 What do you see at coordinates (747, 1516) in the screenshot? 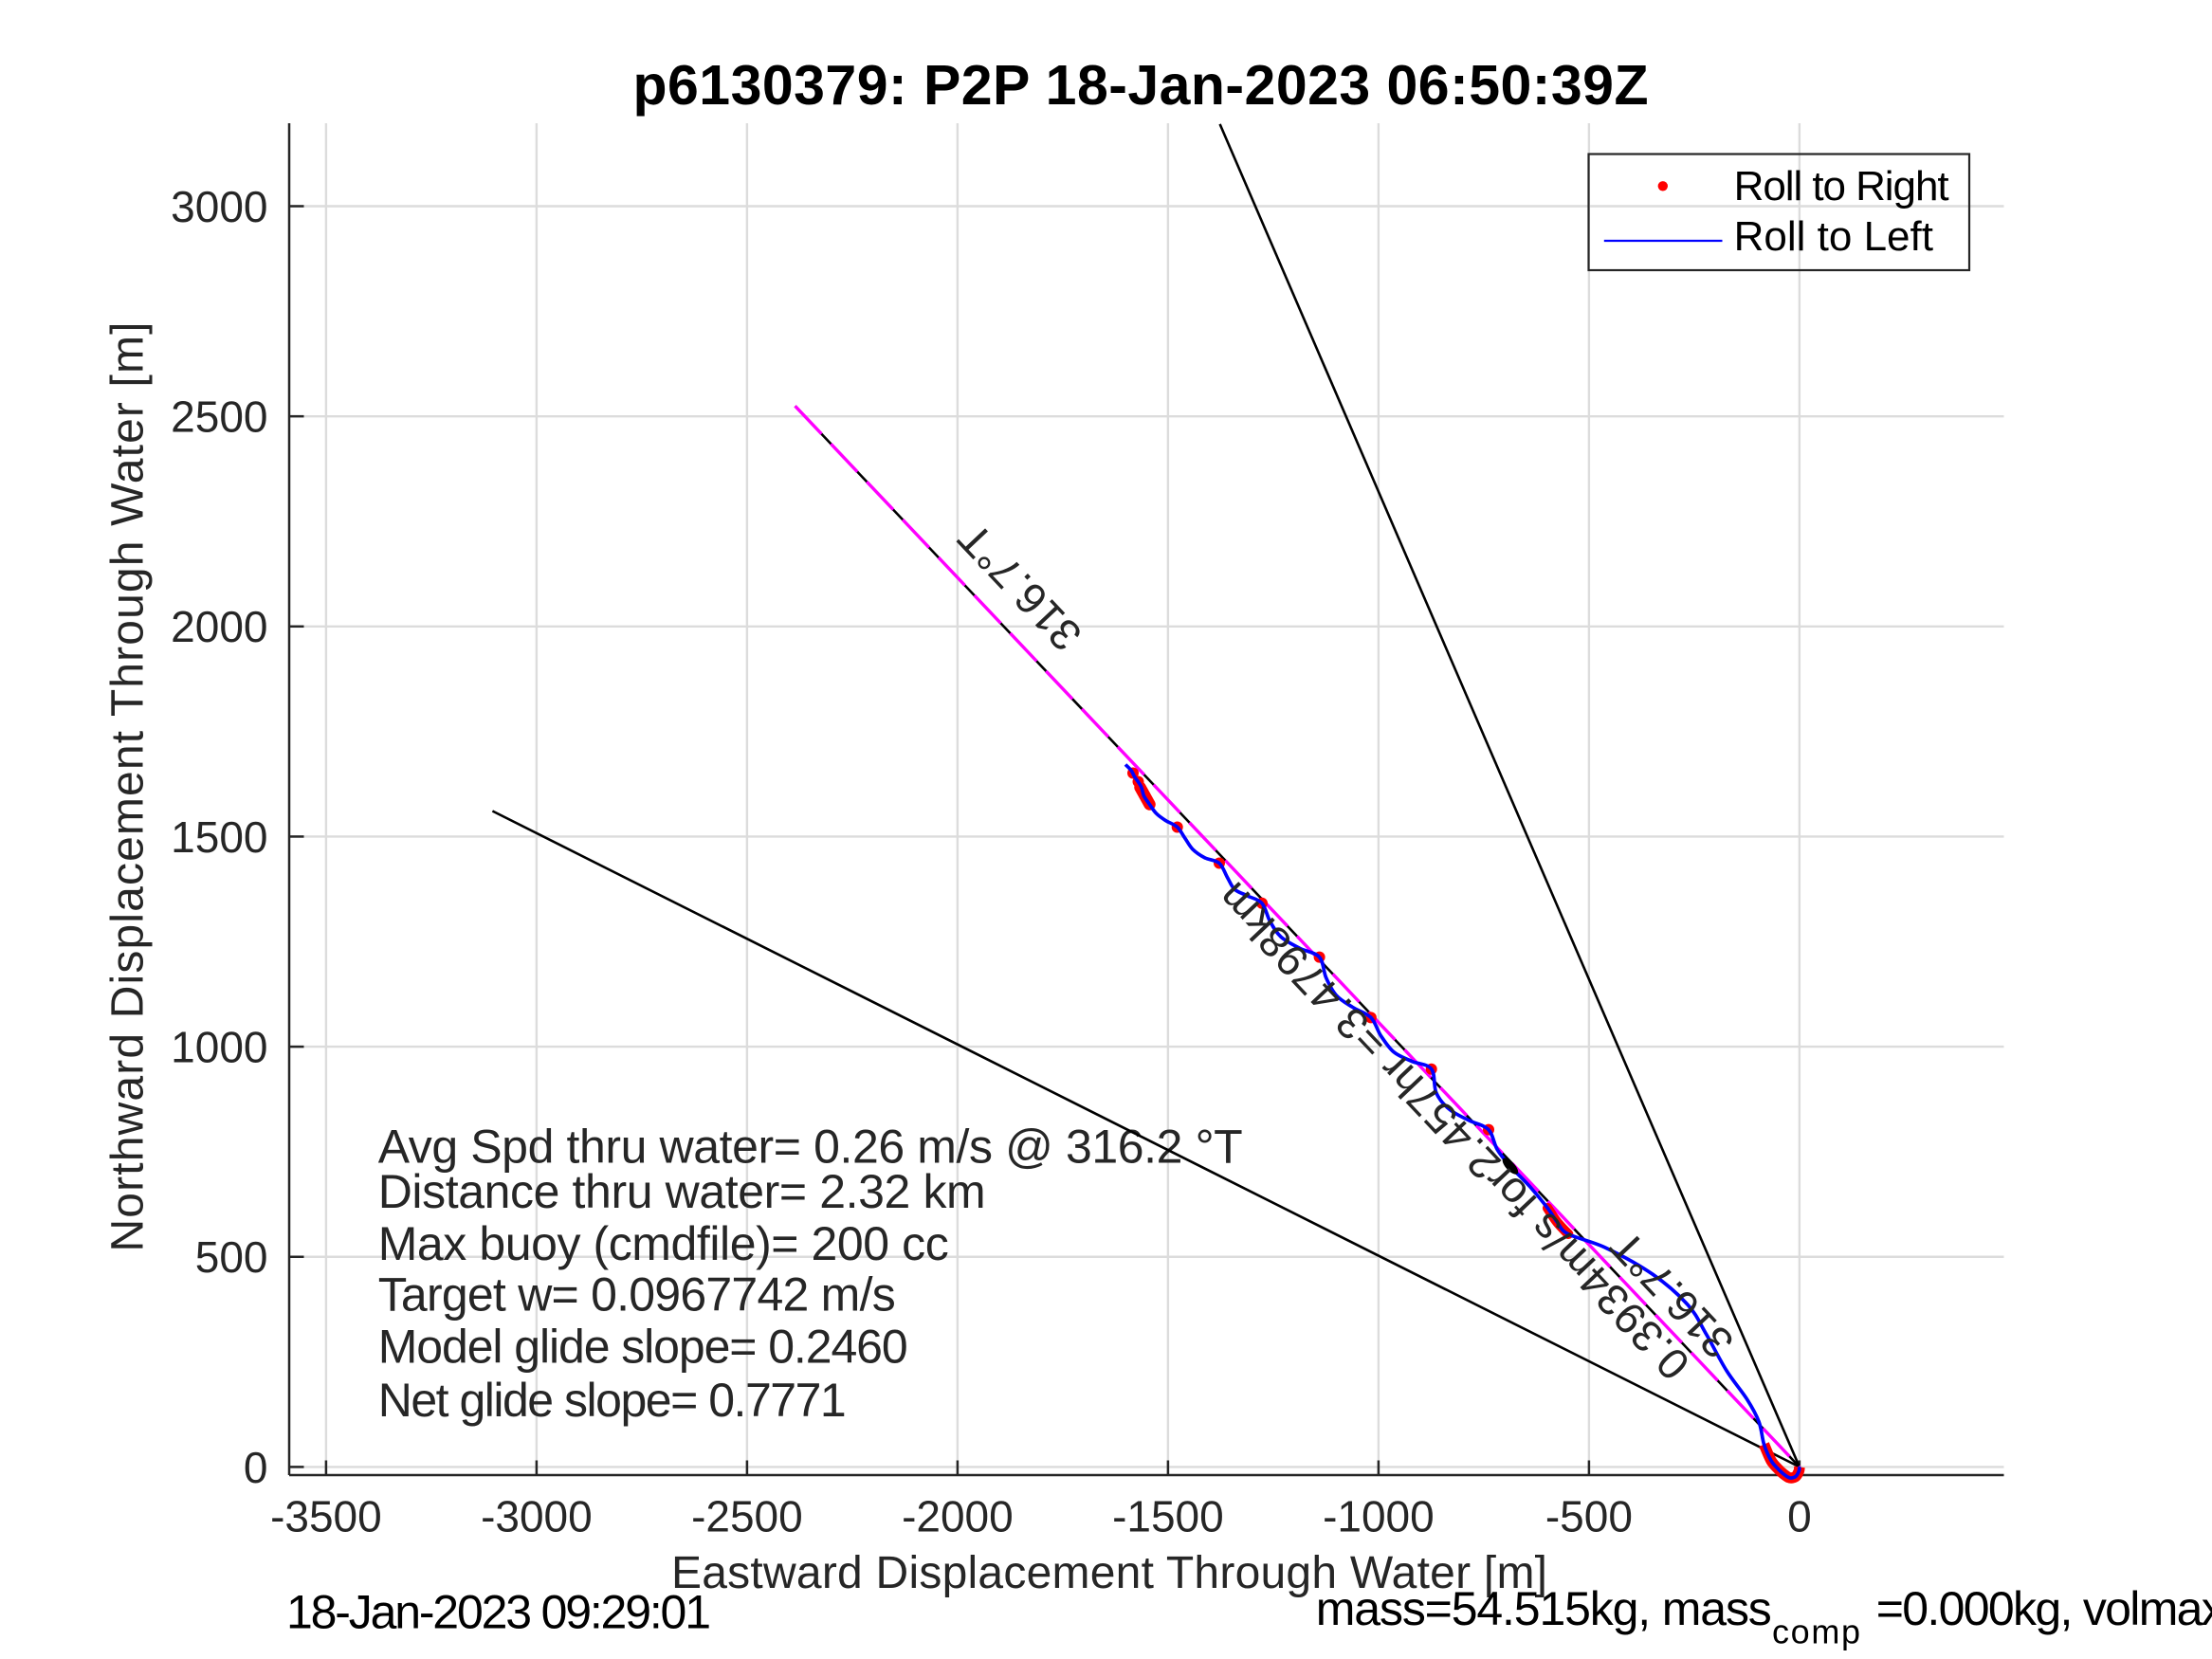
I see `svg-text: -2500` at bounding box center [747, 1516].